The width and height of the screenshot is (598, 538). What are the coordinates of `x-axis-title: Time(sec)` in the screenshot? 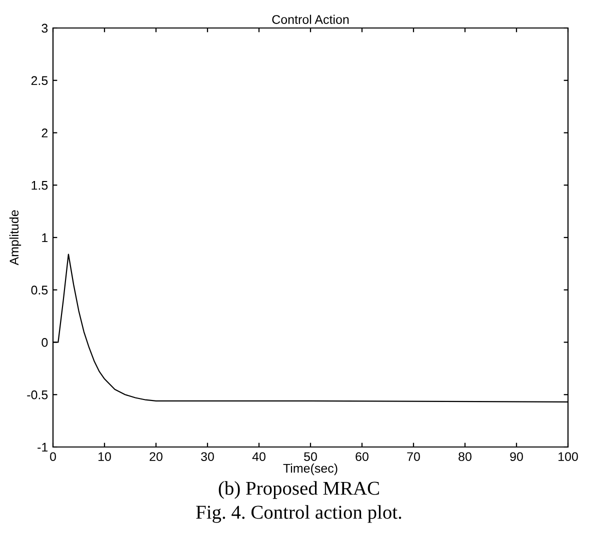 It's located at (310, 470).